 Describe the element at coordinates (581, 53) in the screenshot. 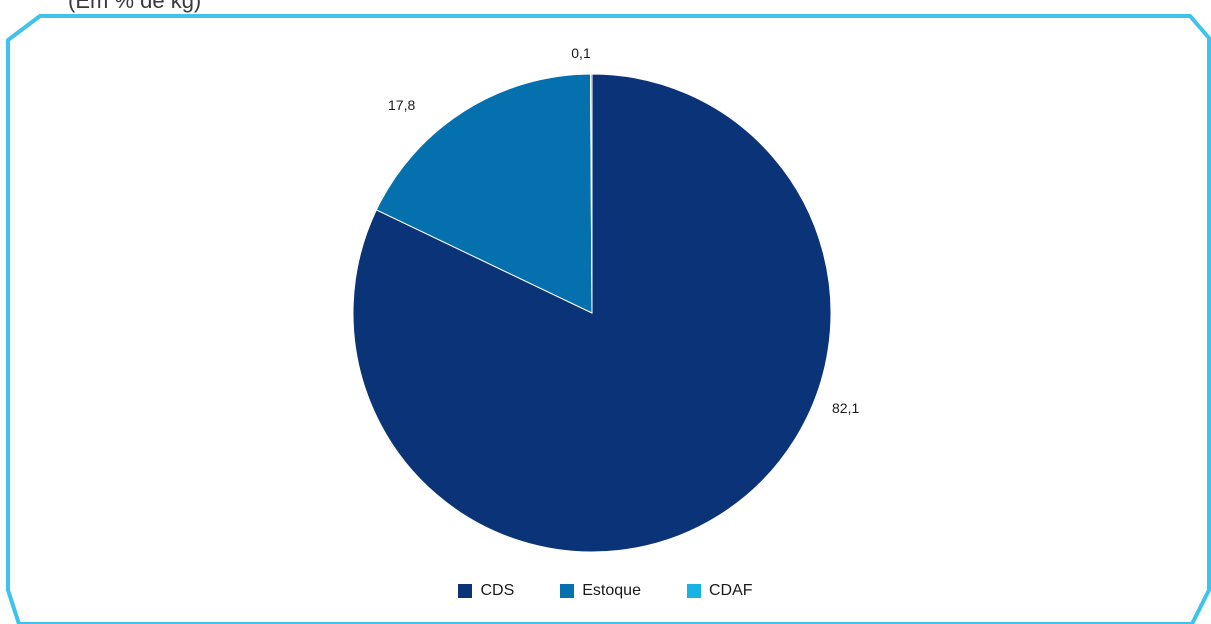

I see `data-label-cdaf: 0,1` at that location.